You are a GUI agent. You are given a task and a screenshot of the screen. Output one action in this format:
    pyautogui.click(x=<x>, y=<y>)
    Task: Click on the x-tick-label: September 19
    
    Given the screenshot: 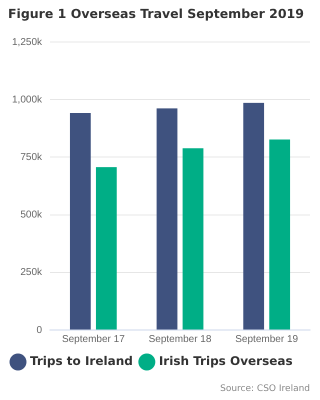 What is the action you would take?
    pyautogui.click(x=267, y=339)
    